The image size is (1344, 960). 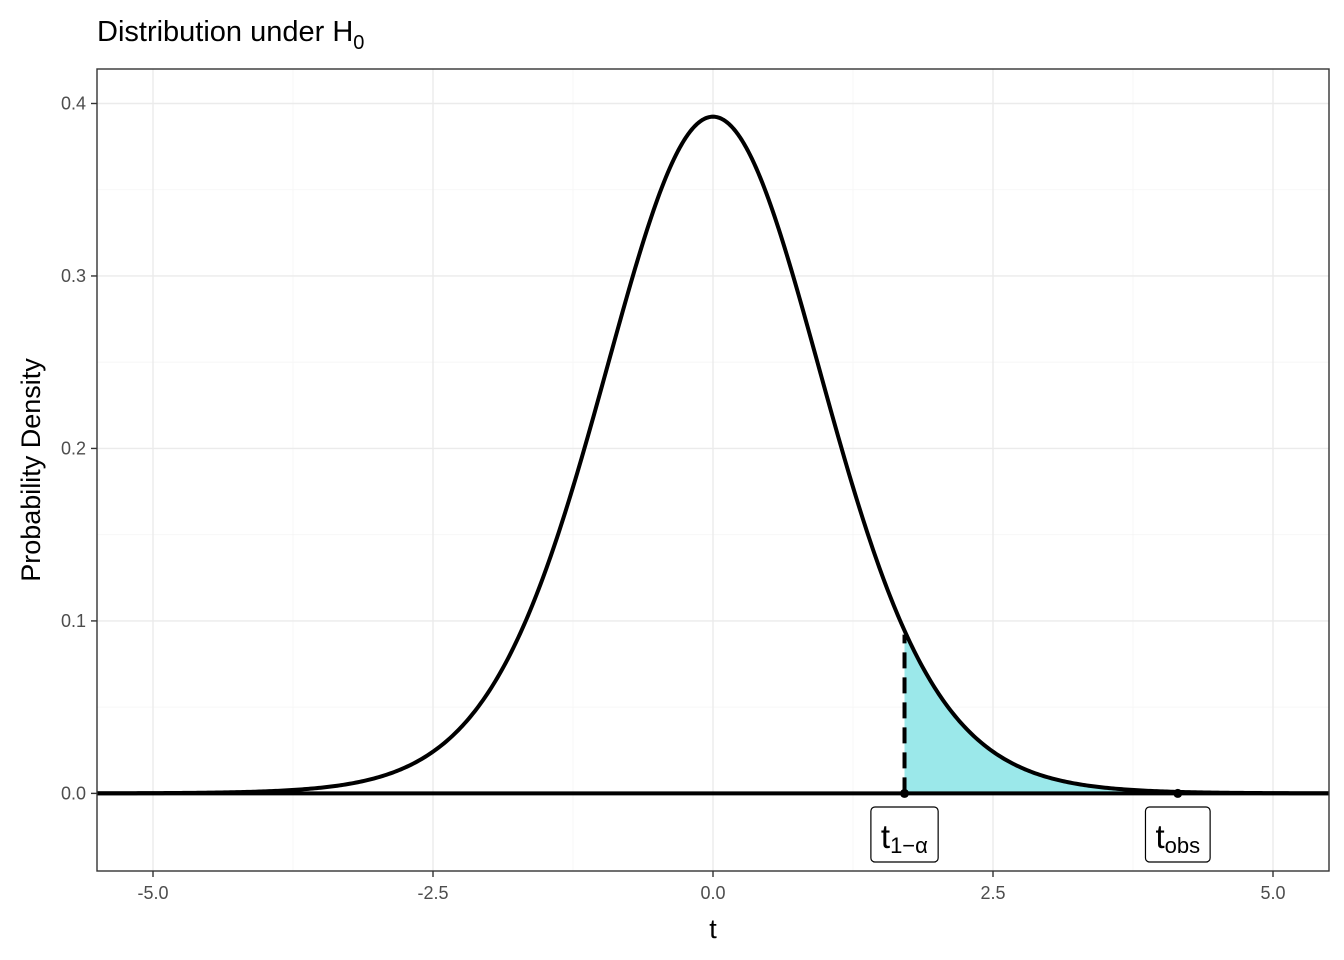 I want to click on observed-value-label: tobs, so click(x=1177, y=834).